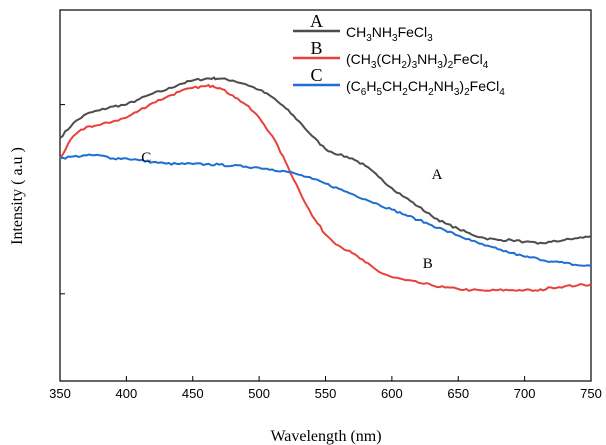 The height and width of the screenshot is (445, 606). Describe the element at coordinates (417, 61) in the screenshot. I see `legend-label-B: (CH3(CH2)3NH3)2FeCl4` at that location.